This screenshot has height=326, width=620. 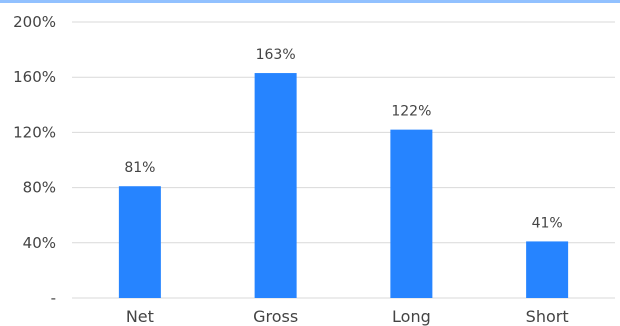 What do you see at coordinates (411, 213) in the screenshot?
I see `bar-long` at bounding box center [411, 213].